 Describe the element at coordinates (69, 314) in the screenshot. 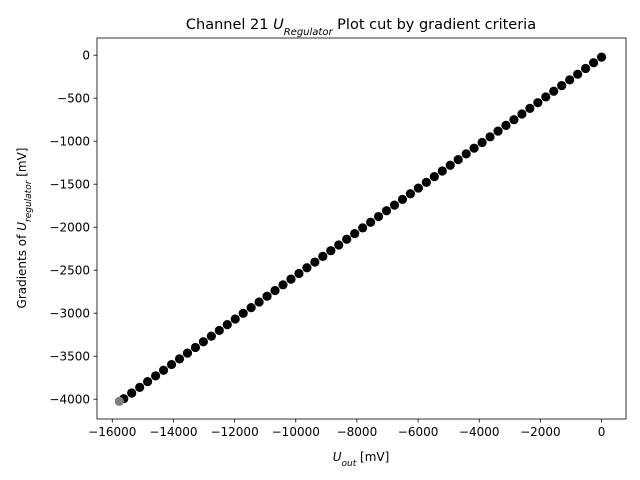

I see `y-tick-label: −3000` at that location.